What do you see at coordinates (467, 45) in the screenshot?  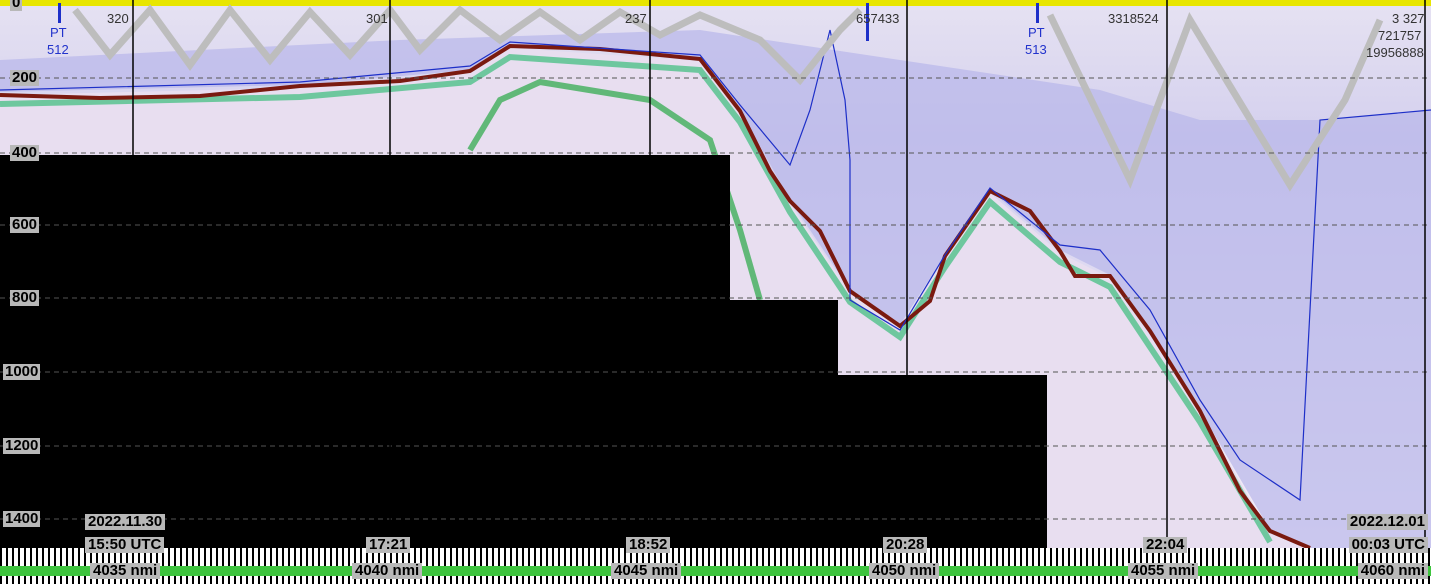 I see `track-line` at bounding box center [467, 45].